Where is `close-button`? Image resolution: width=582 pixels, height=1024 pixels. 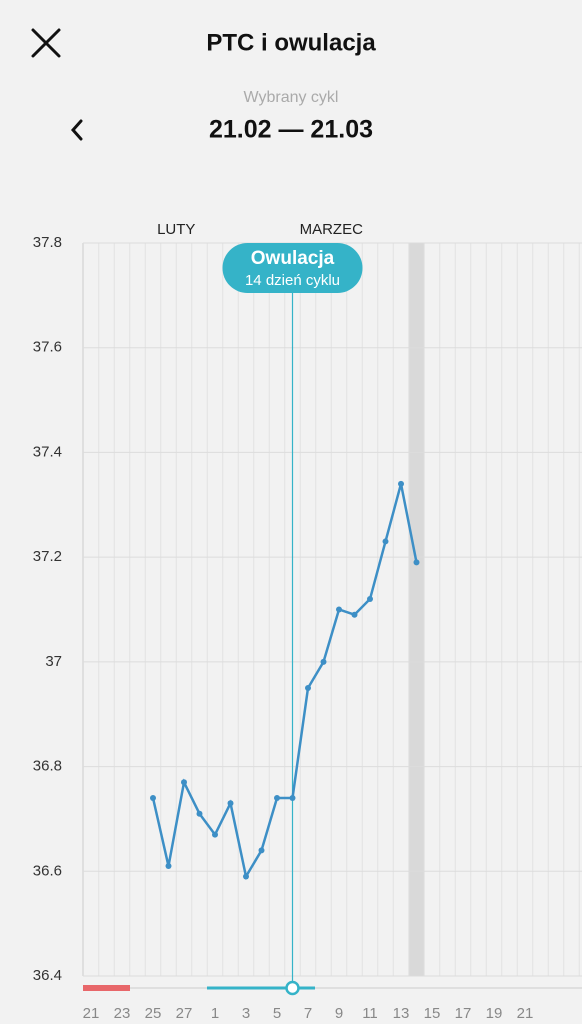 close-button is located at coordinates (46, 43).